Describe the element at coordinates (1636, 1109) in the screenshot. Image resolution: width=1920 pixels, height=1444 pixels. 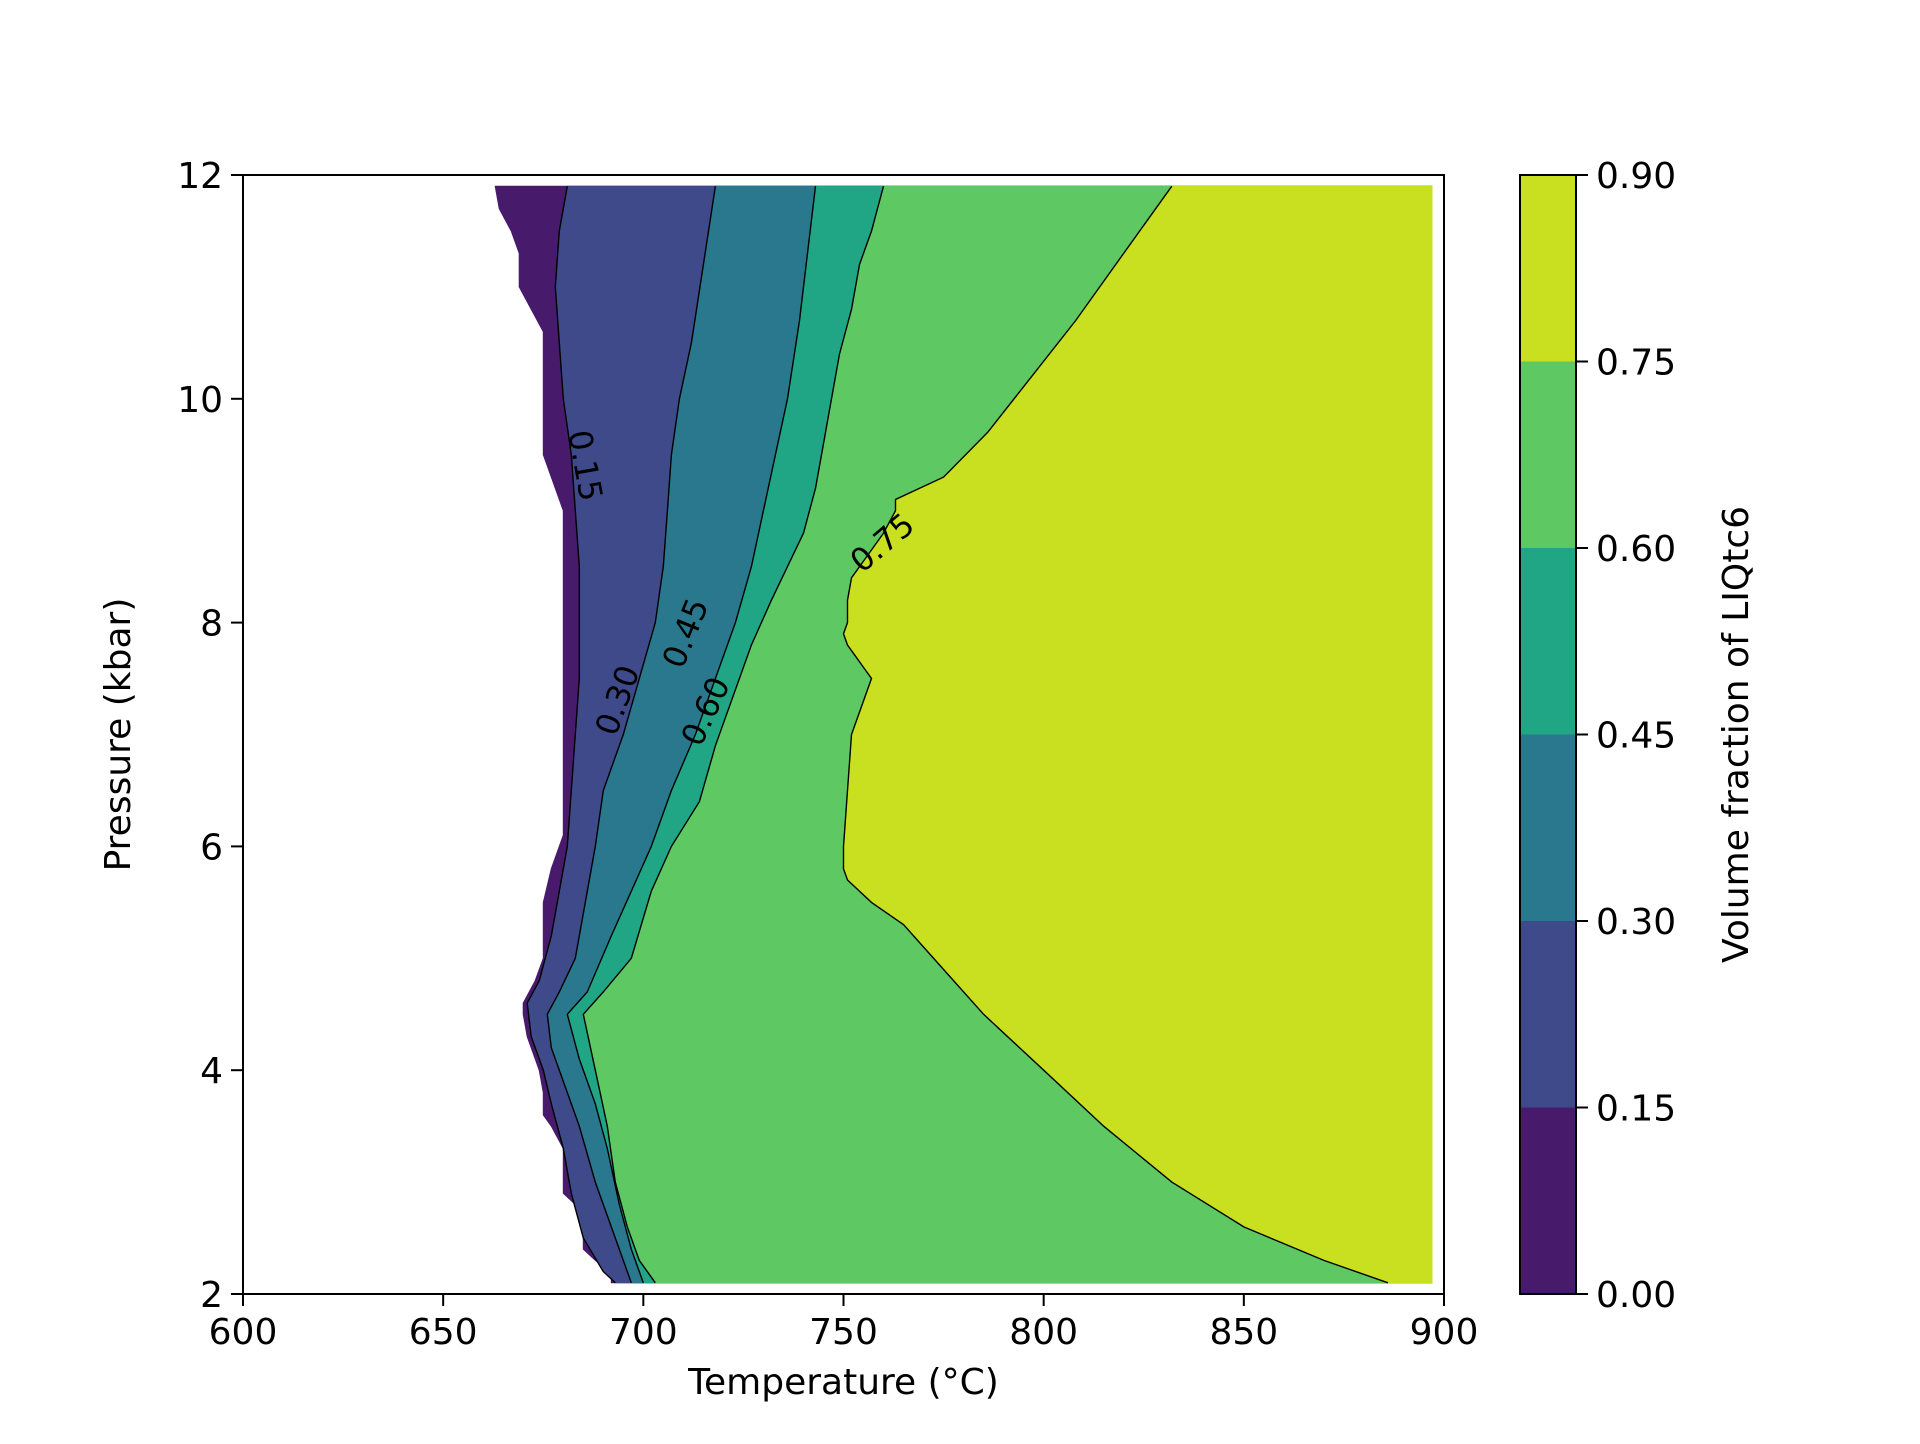
I see `colorbar-tick-label: 0.15` at that location.